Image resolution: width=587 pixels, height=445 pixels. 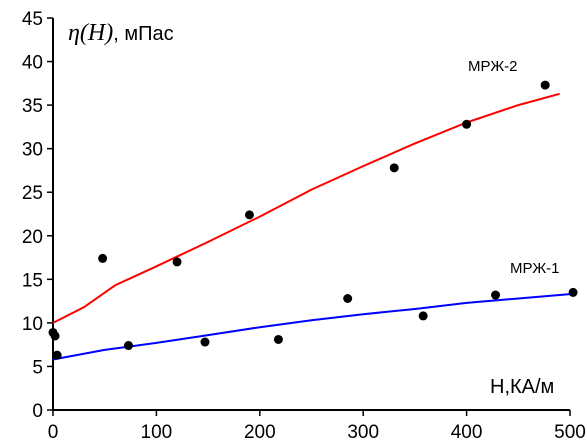 I want to click on x-ticks: 0 100 200 300 400 500, so click(x=317, y=426).